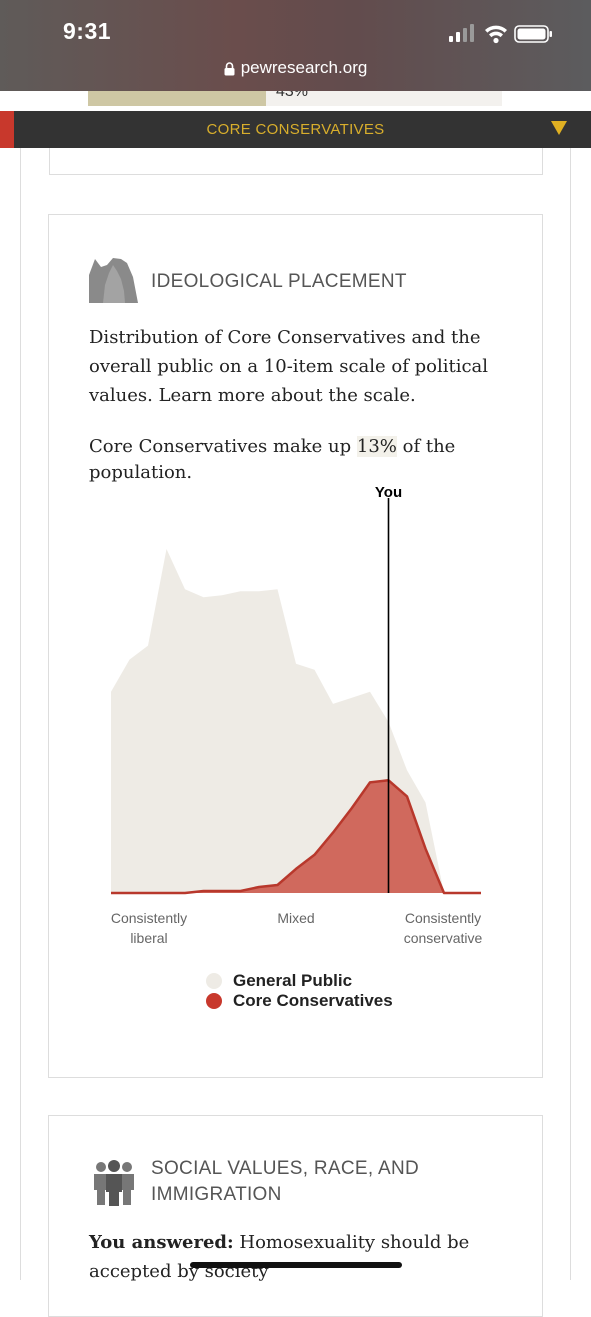 The image size is (591, 1317). I want to click on group-name-label: CORE CONSERVATIVES, so click(295, 129).